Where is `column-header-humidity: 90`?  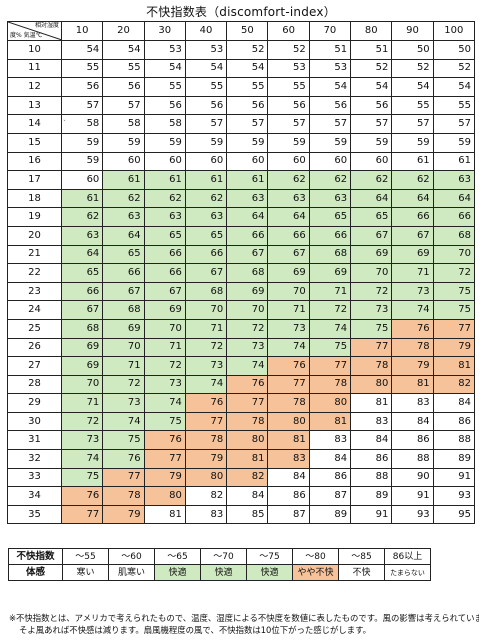 column-header-humidity: 90 is located at coordinates (412, 31).